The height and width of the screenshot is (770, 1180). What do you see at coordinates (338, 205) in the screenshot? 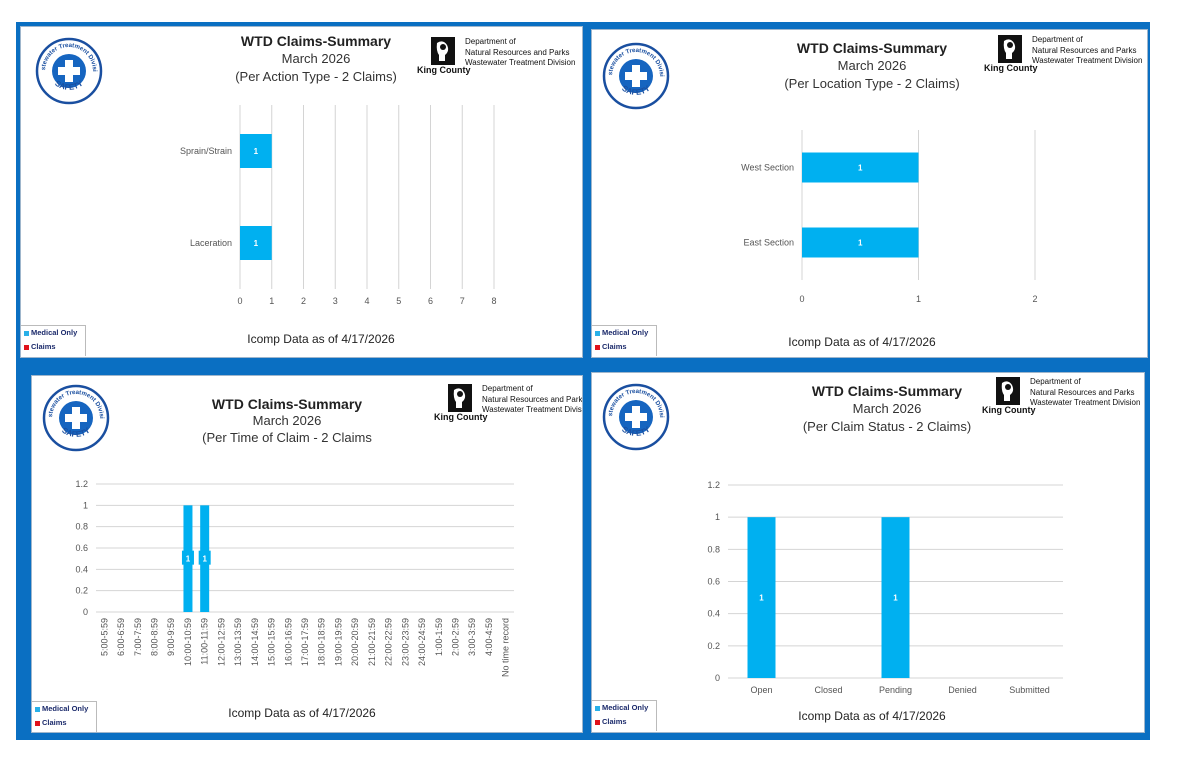
I see `chart-action-type: 0 1 2 3 4 5 6 7 8 Sprain/Strain 1 Laceration 1` at bounding box center [338, 205].